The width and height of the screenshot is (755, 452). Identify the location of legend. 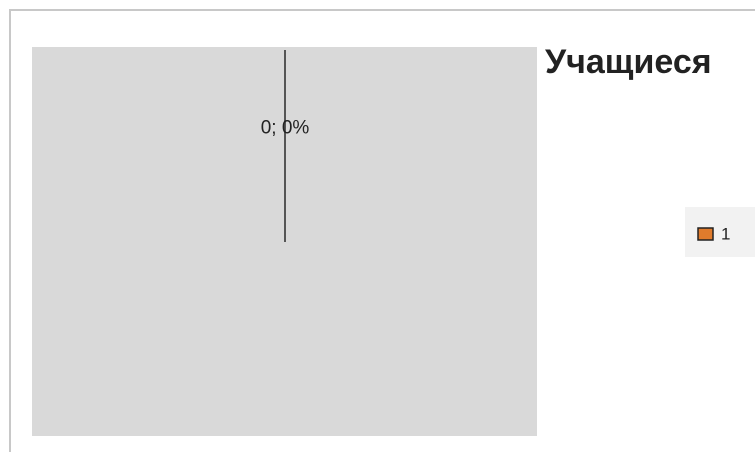
(720, 232).